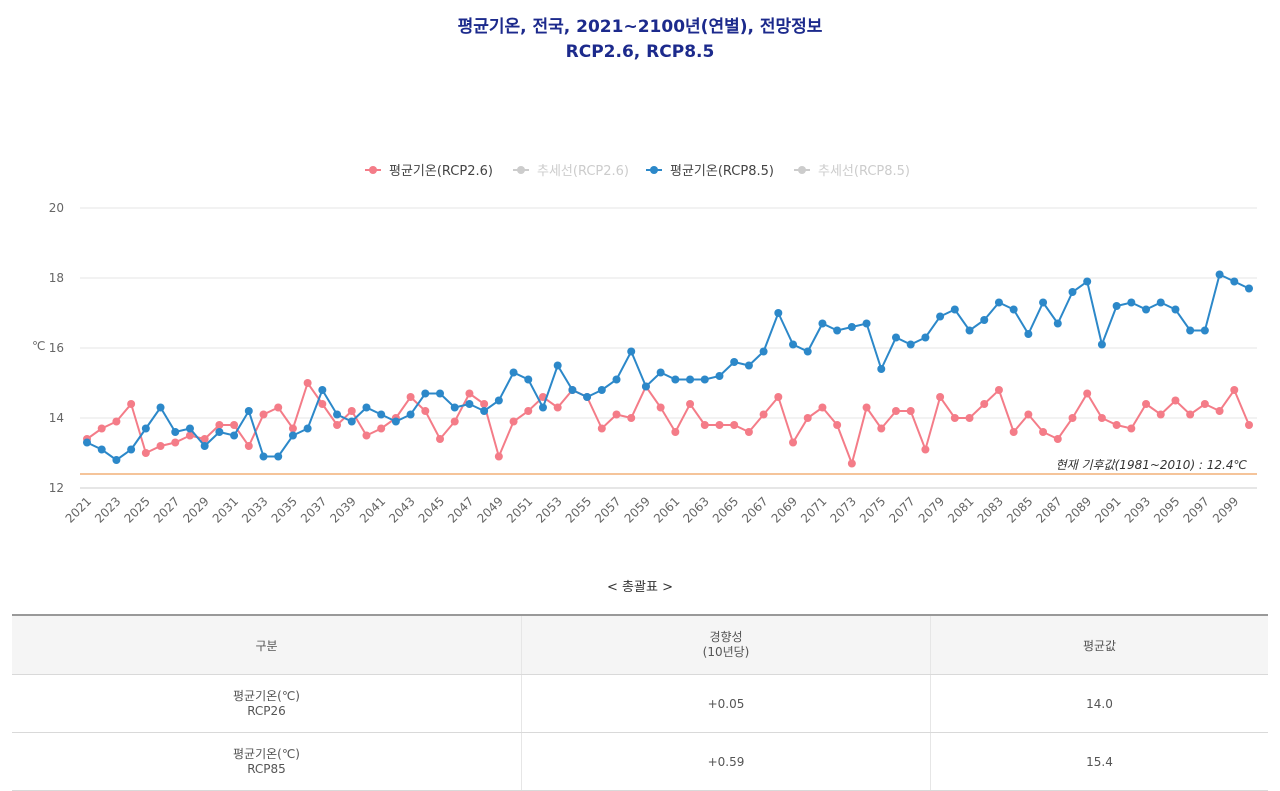 This screenshot has width=1280, height=791. I want to click on legend-item-rcp85: 평균기온(RCP8.5), so click(710, 171).